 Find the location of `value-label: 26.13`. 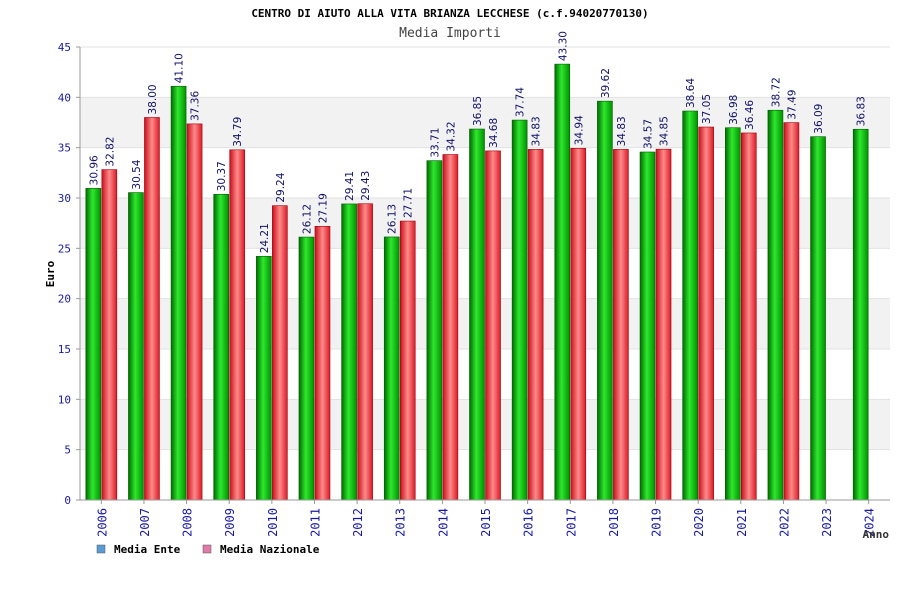

value-label: 26.13 is located at coordinates (393, 219).